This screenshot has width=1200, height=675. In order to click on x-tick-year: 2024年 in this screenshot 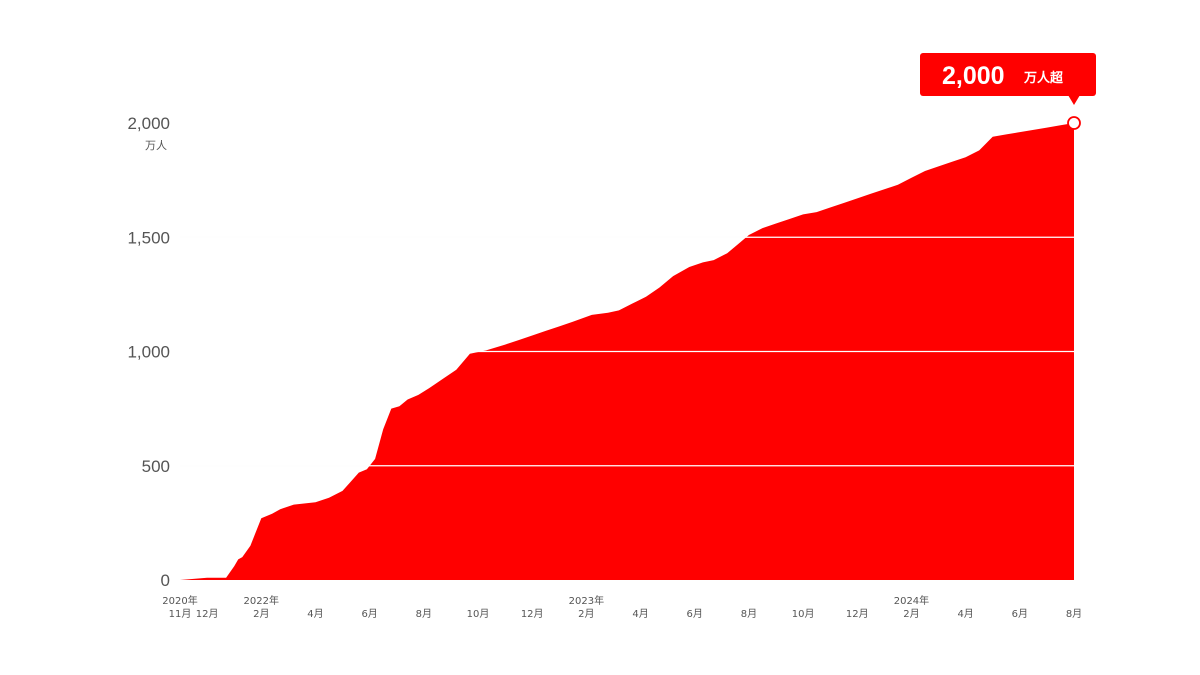, I will do `click(911, 600)`.